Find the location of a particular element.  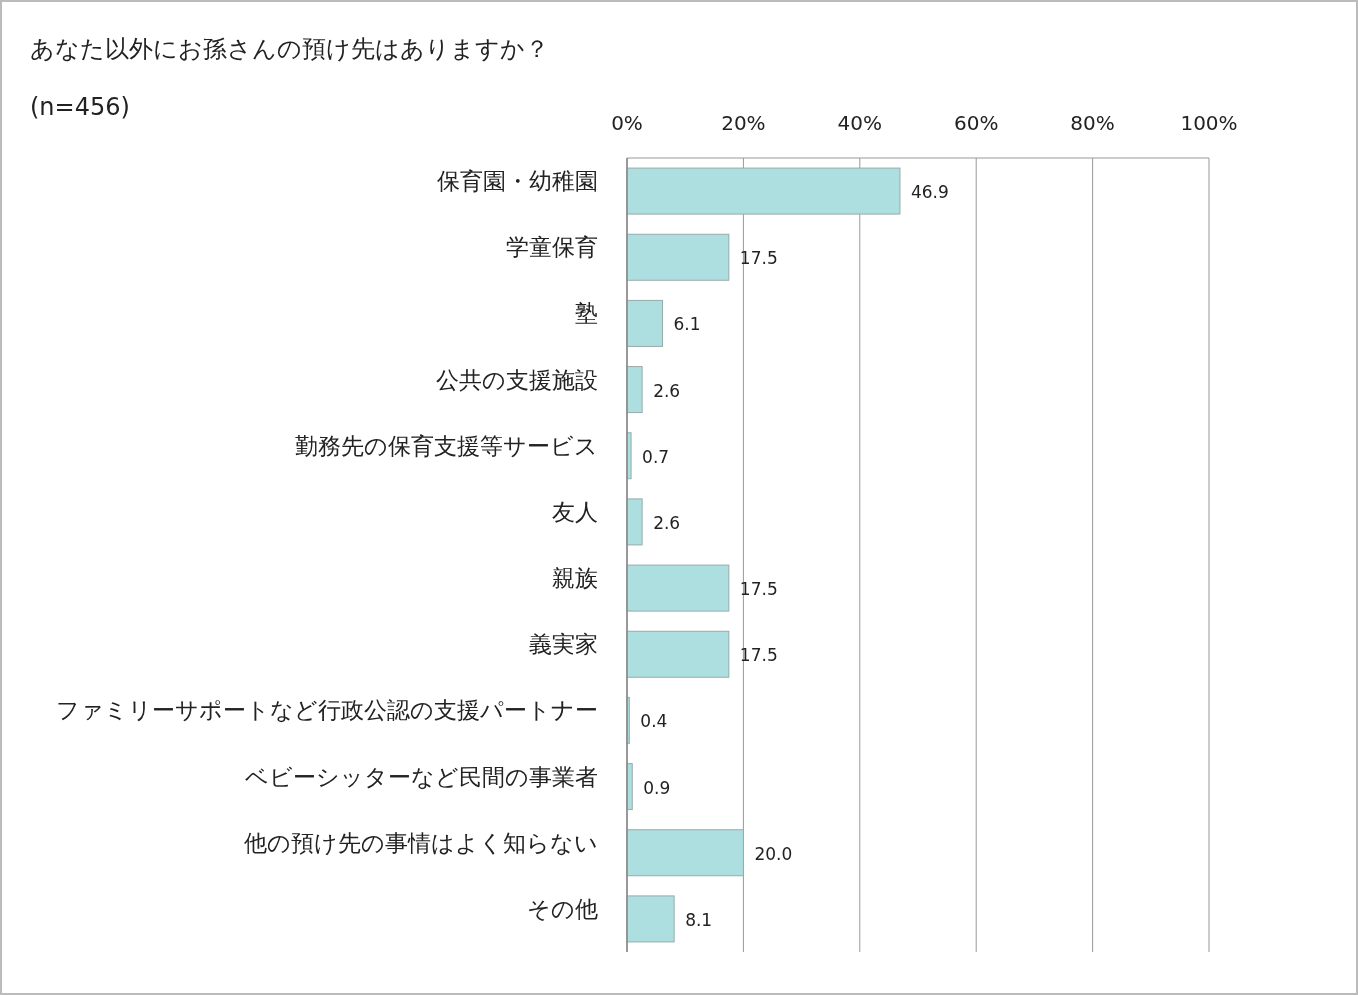

data-label: 46.9 is located at coordinates (929, 192).